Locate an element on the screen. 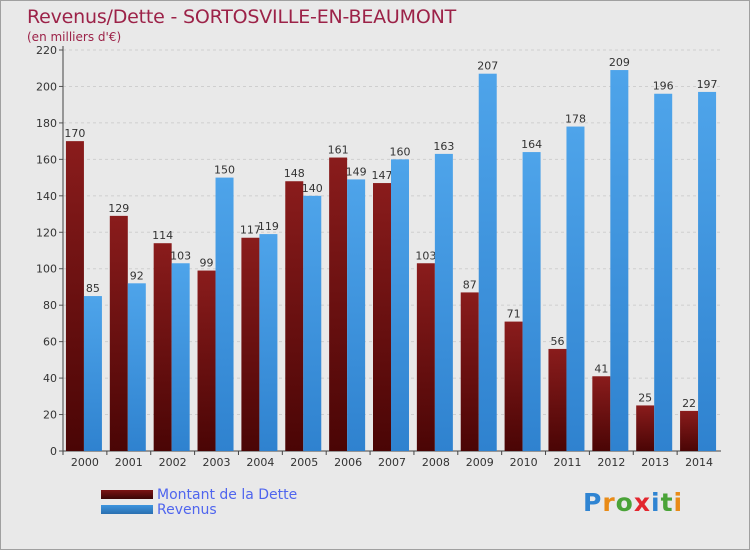  x-tick-label: 2001 is located at coordinates (129, 462).